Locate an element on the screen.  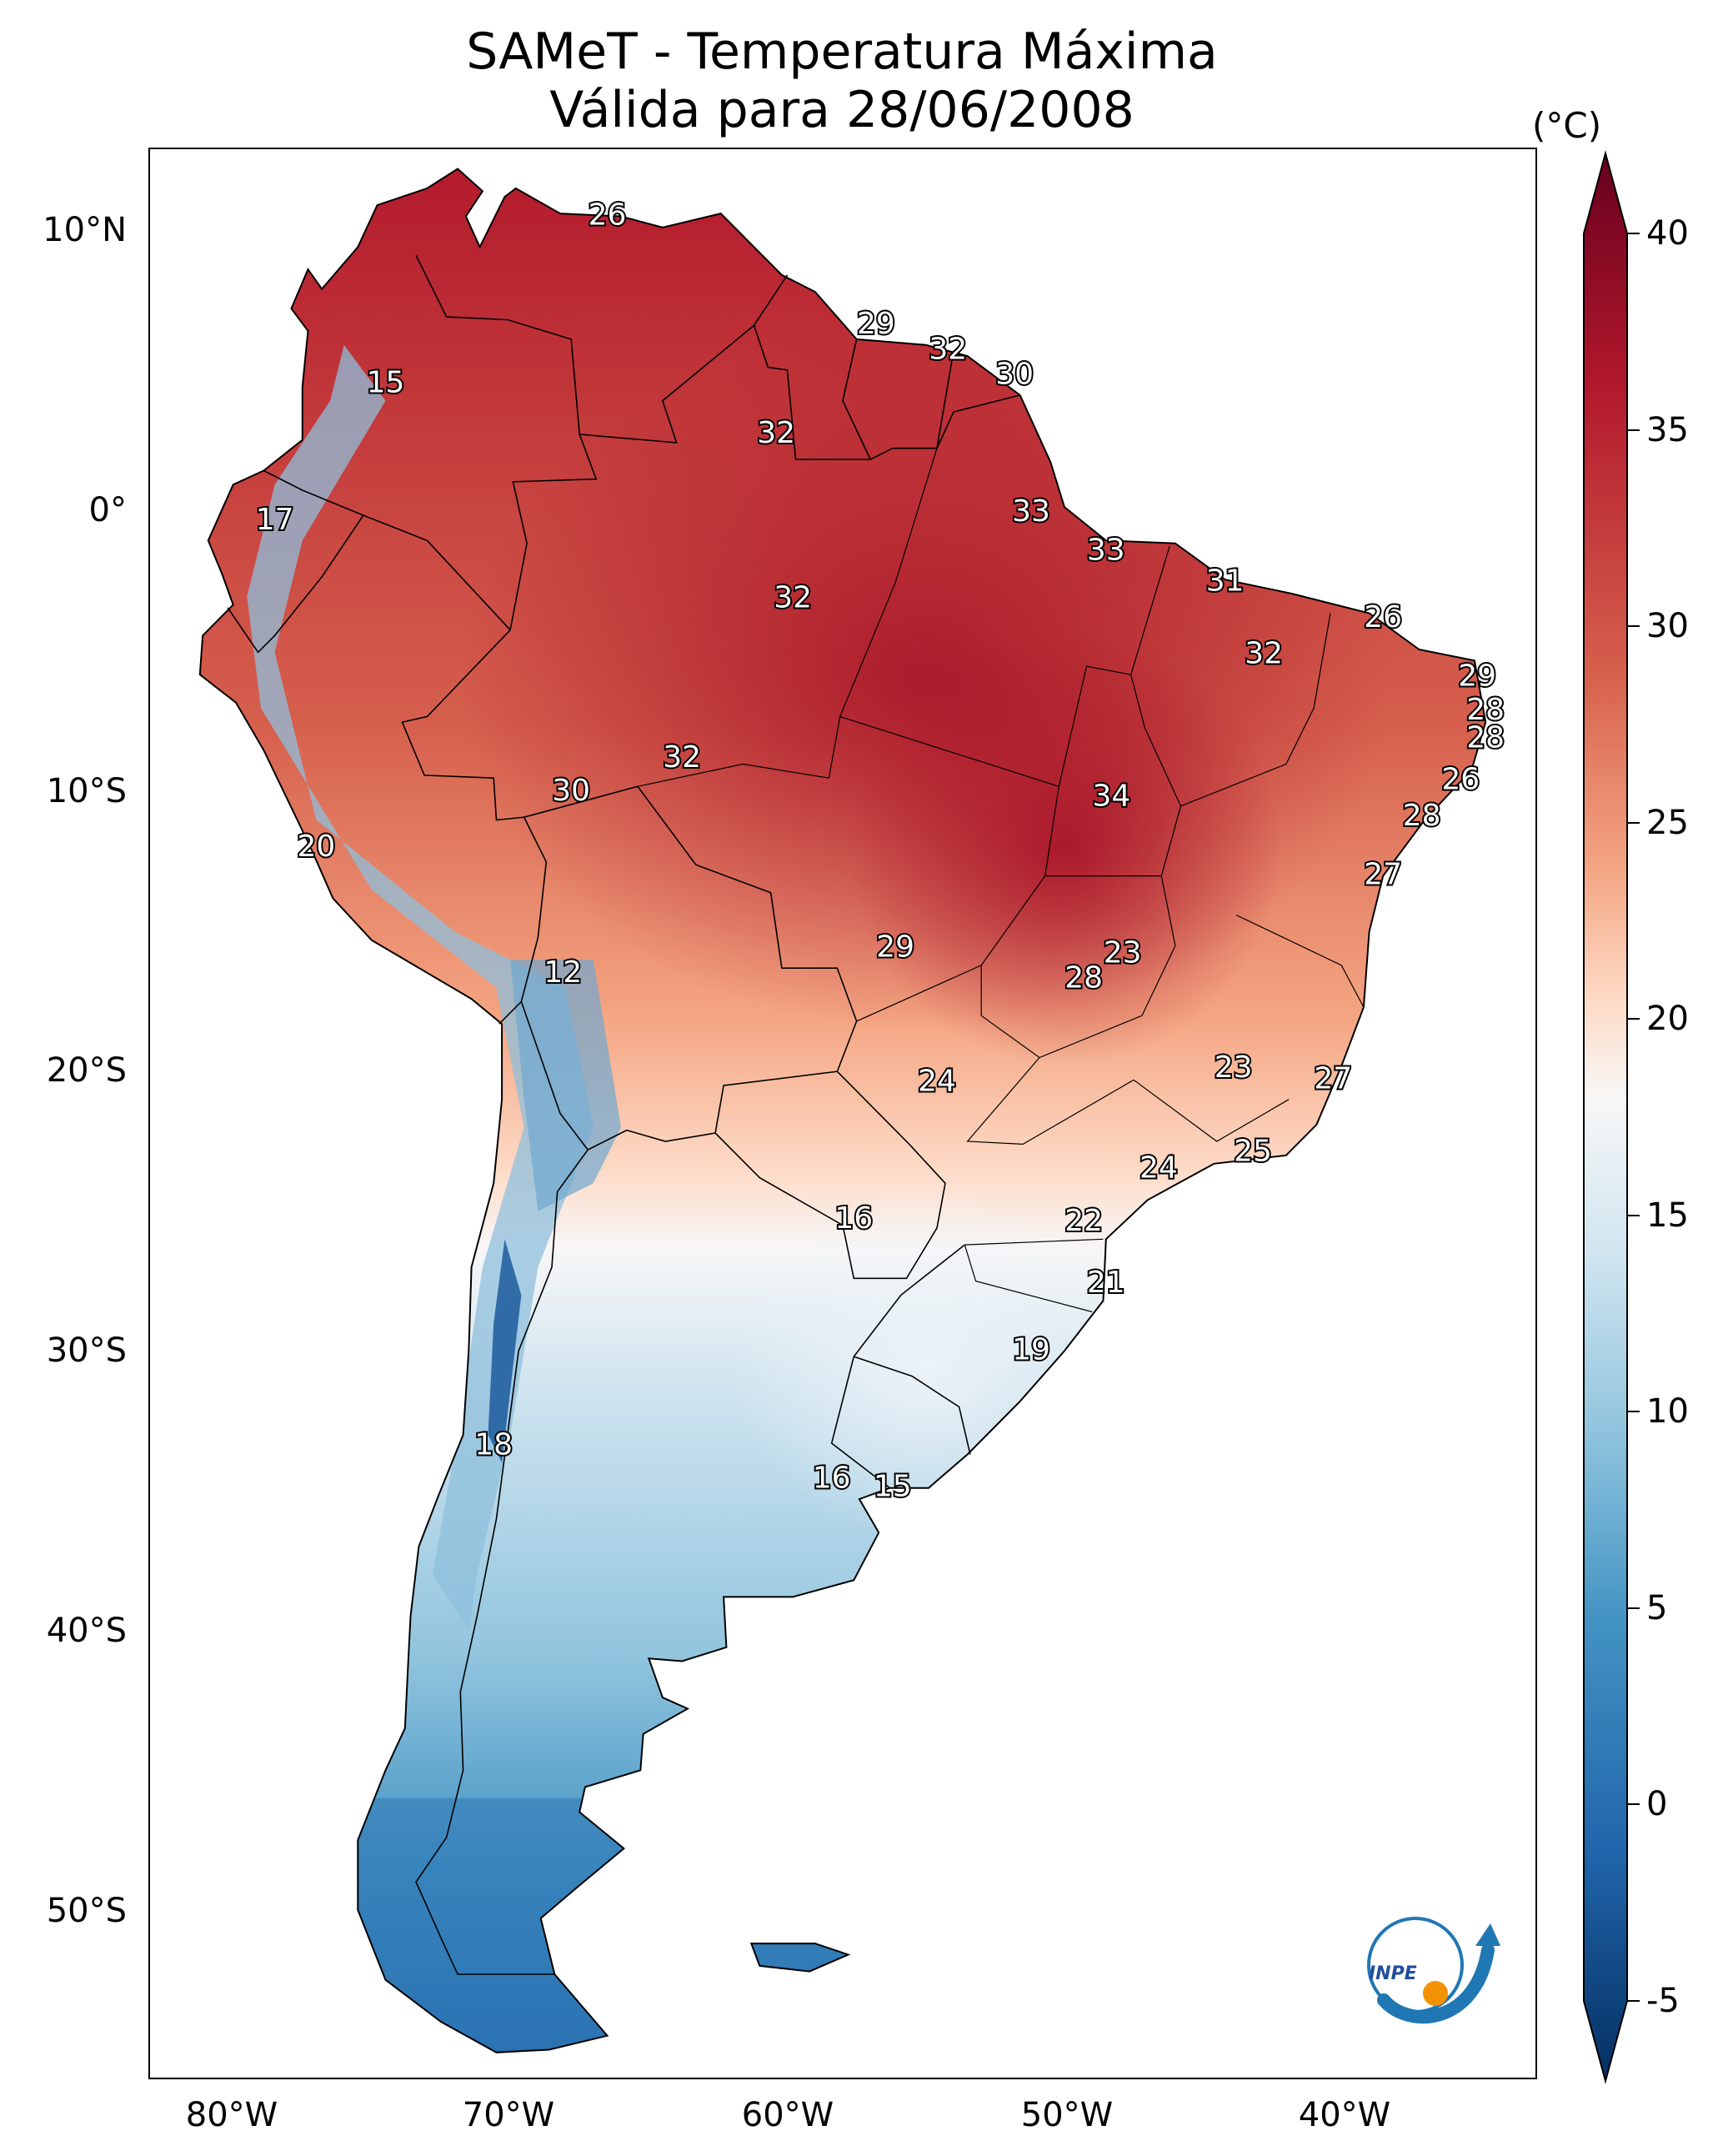
colorbar-tick-label: 10 is located at coordinates (1667, 1411).